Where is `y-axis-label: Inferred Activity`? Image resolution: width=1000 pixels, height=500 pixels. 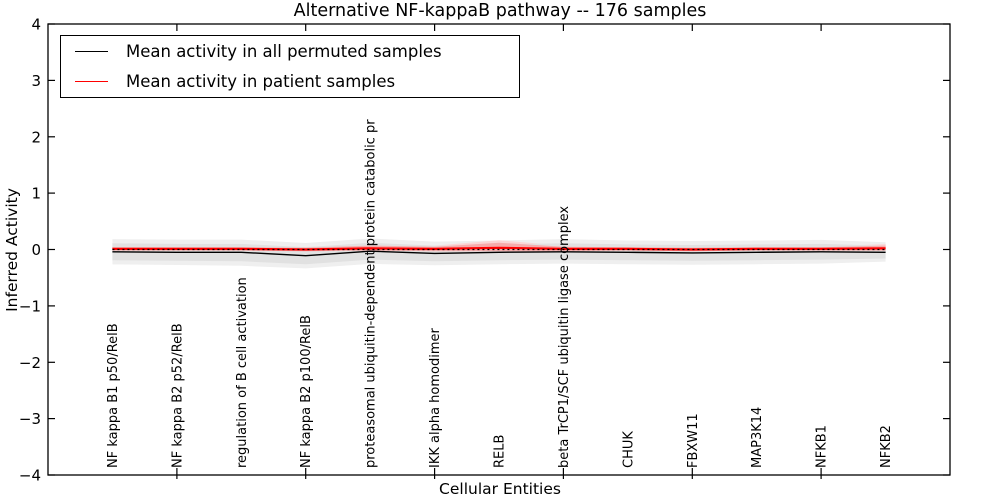
y-axis-label: Inferred Activity is located at coordinates (12, 250).